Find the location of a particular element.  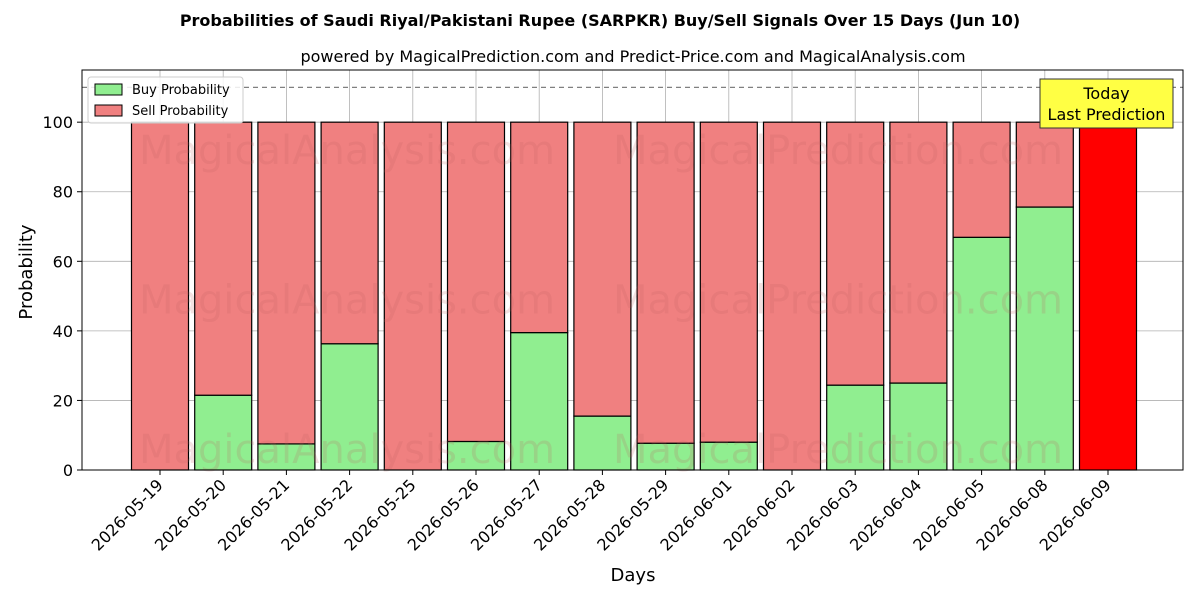

y-tick-label: 80 is located at coordinates (63, 192).